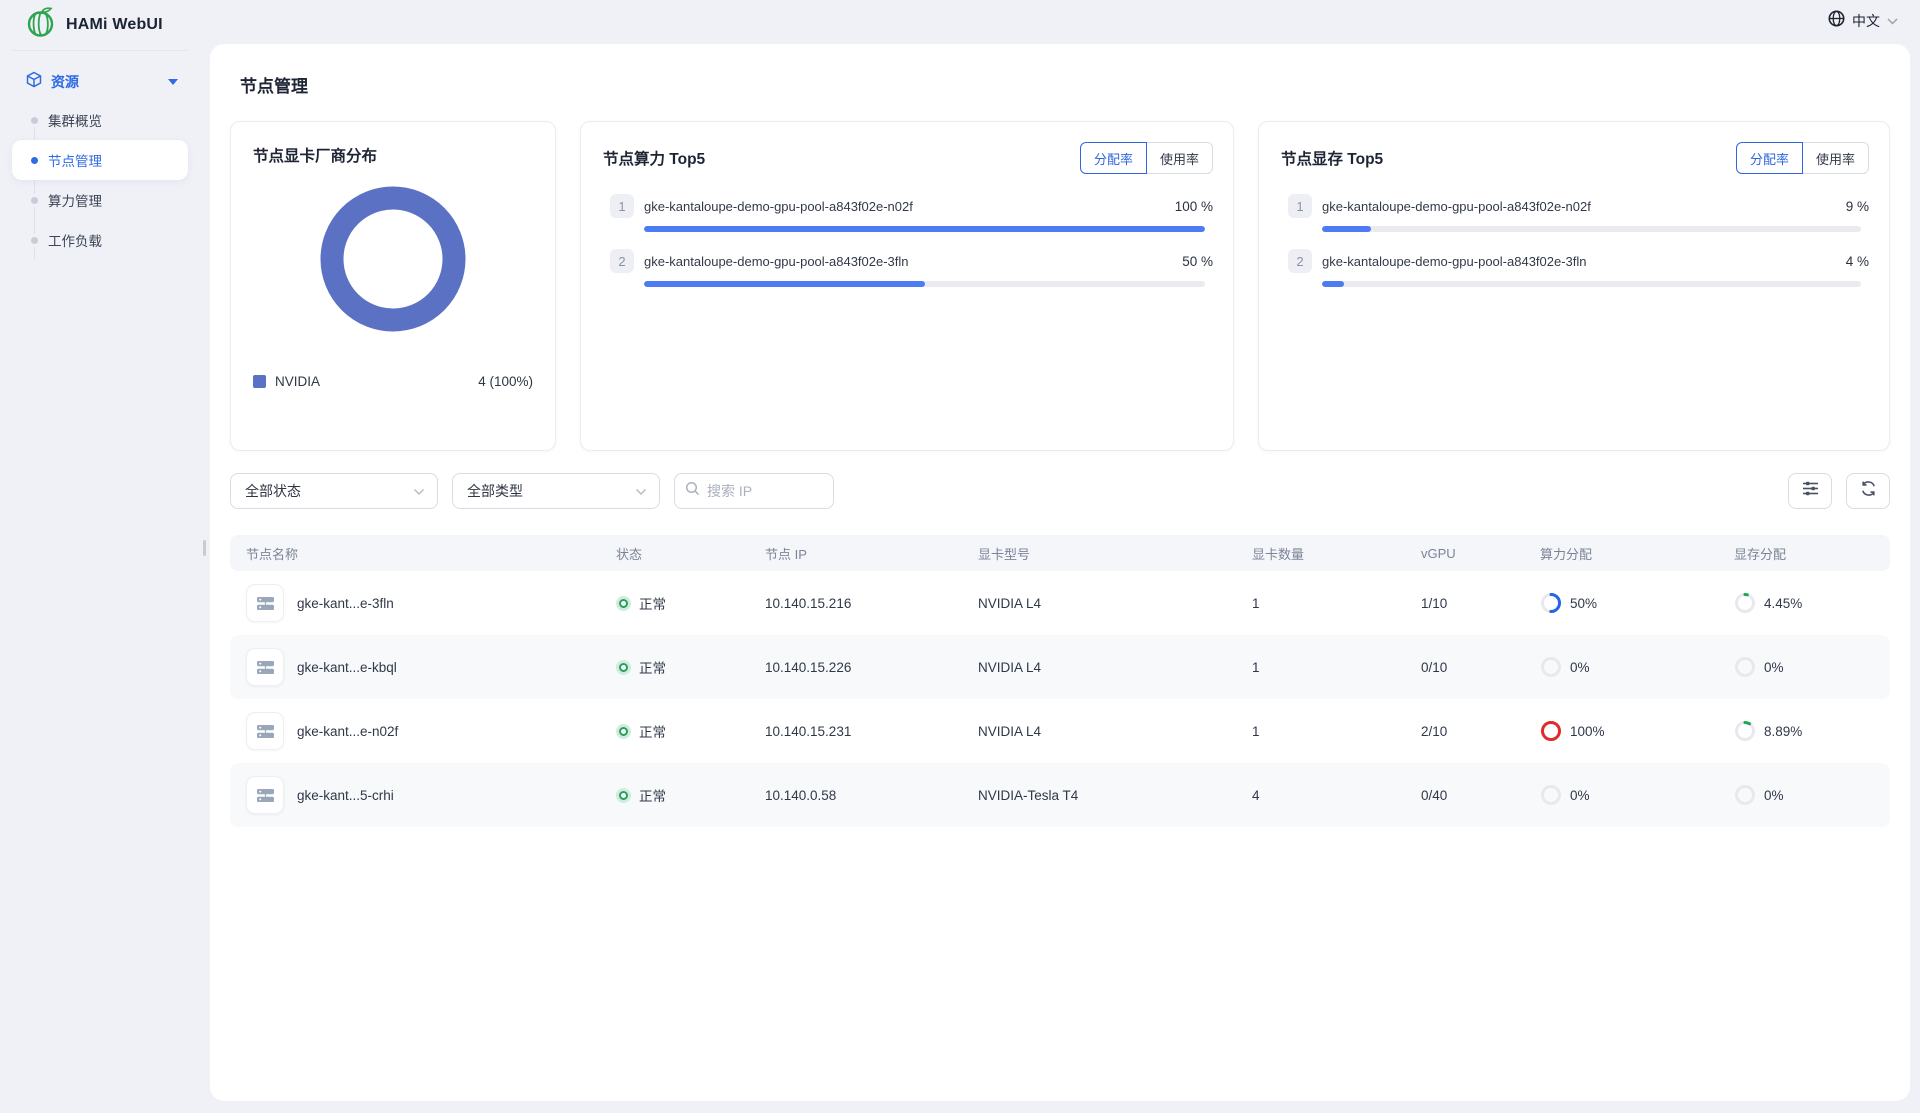  Describe the element at coordinates (348, 731) in the screenshot. I see `node-name: gke-kant...e-n02f` at that location.